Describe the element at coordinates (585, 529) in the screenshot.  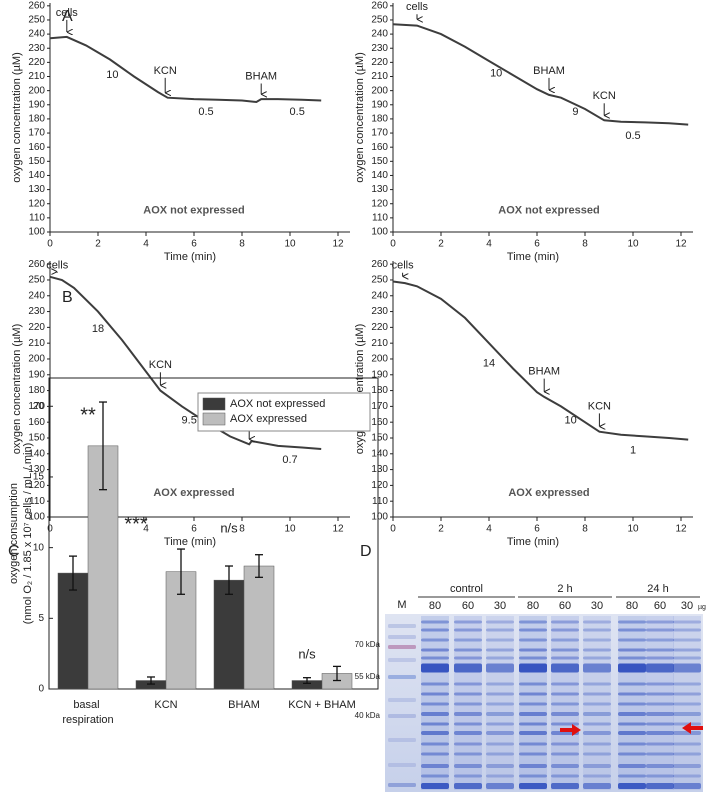
I see `x-tick-label: 8` at that location.